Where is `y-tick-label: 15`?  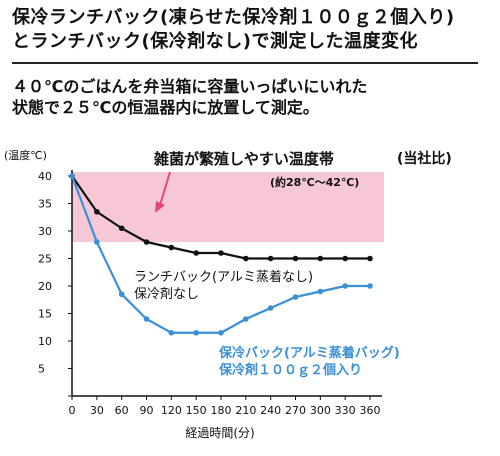 y-tick-label: 15 is located at coordinates (45, 314).